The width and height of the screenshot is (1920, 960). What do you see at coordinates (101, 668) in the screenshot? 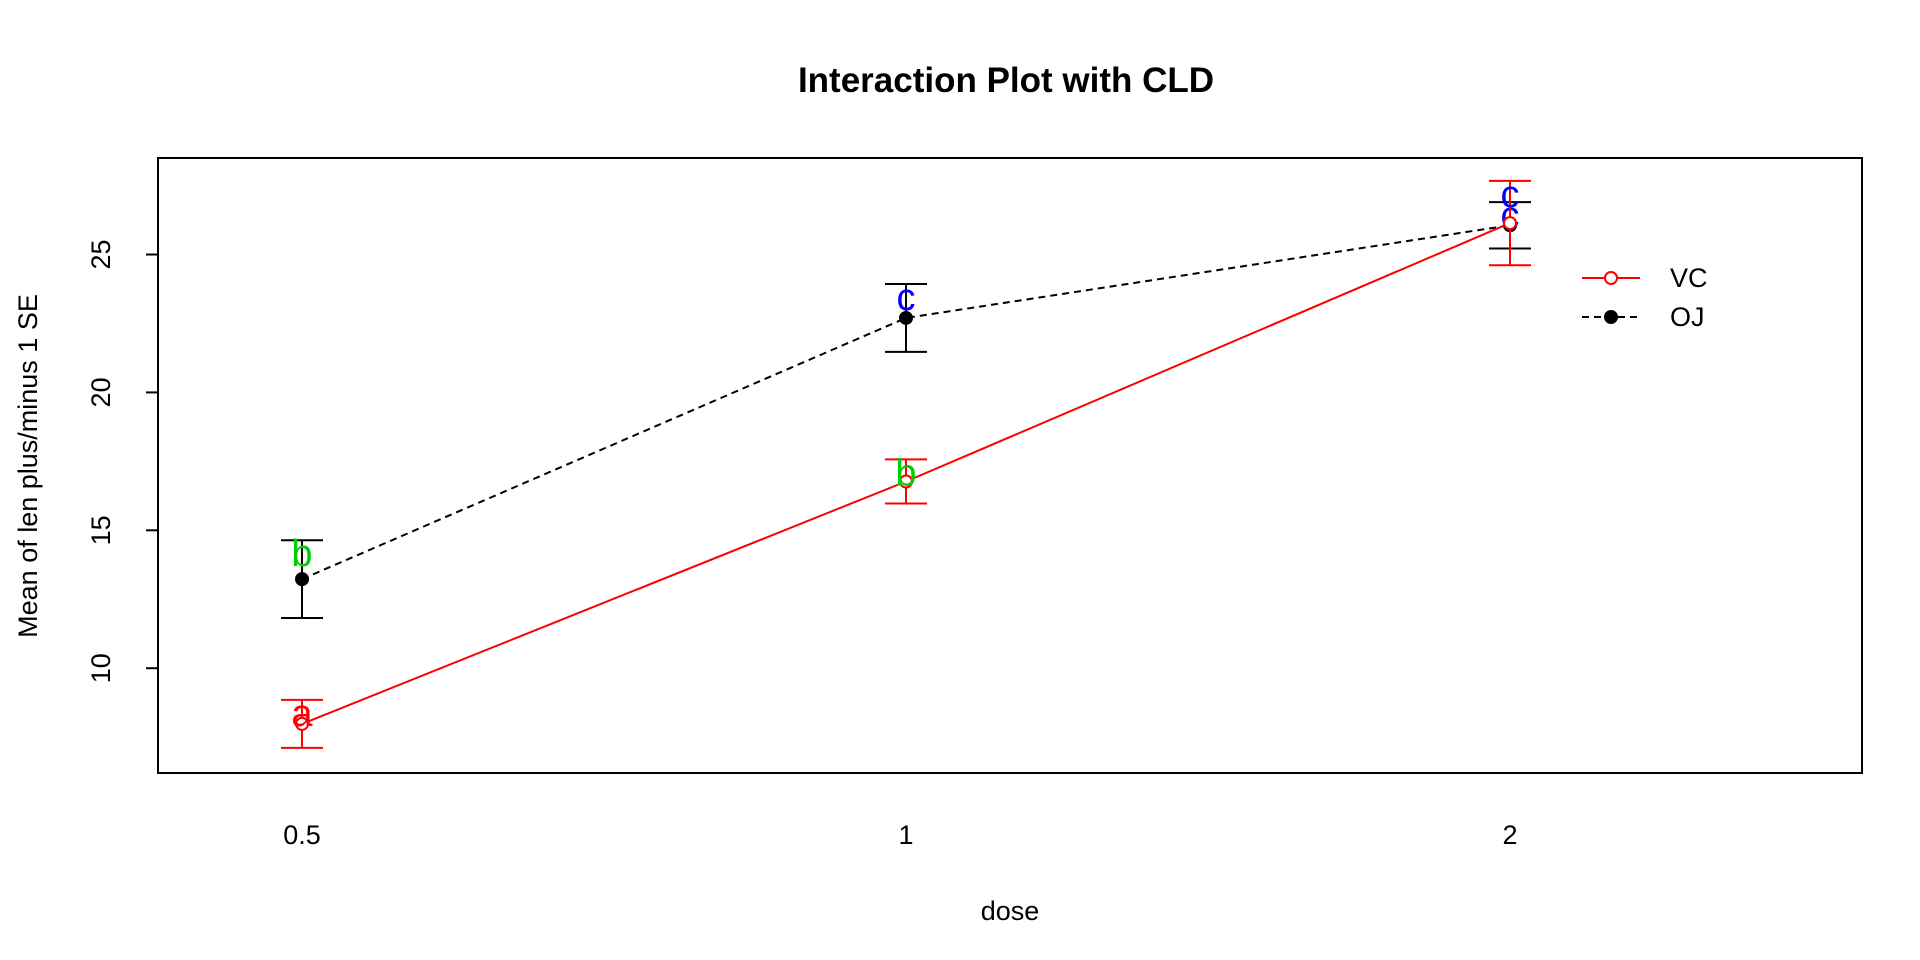
I see `y-tick-label: 10` at bounding box center [101, 668].